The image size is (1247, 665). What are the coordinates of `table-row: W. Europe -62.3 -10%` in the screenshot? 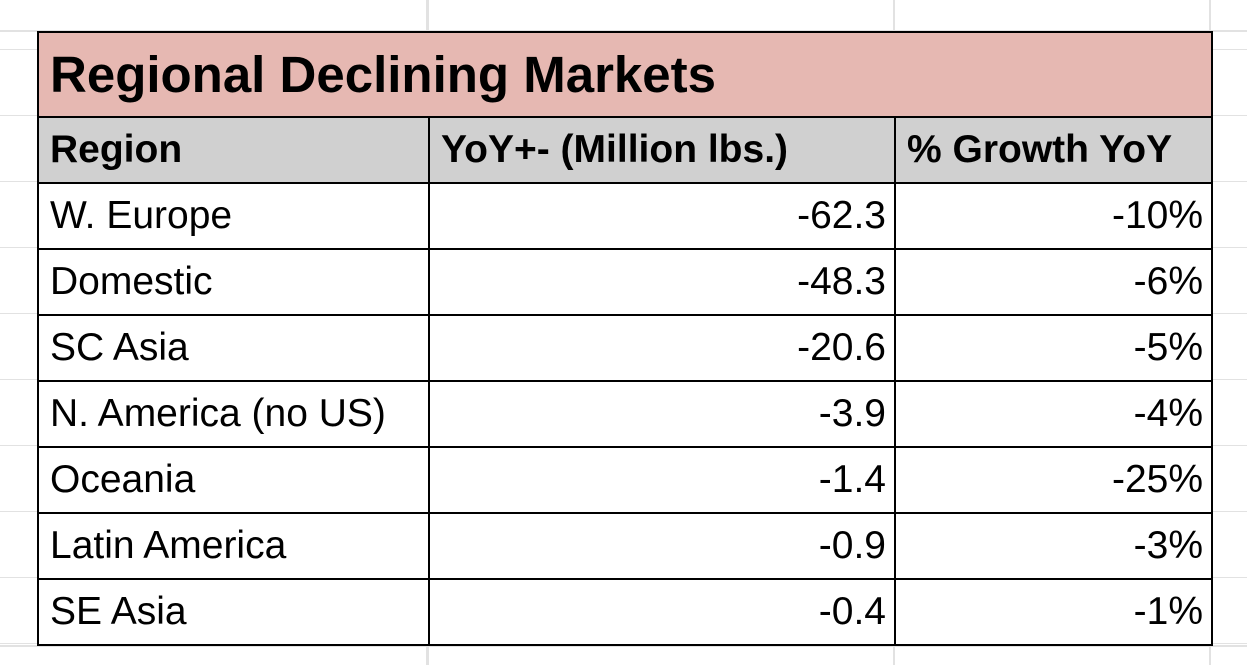 It's located at (625, 216).